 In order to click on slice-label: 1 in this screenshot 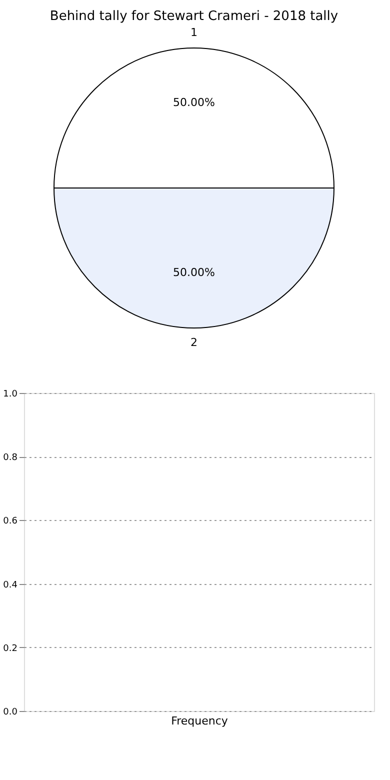, I will do `click(194, 32)`.